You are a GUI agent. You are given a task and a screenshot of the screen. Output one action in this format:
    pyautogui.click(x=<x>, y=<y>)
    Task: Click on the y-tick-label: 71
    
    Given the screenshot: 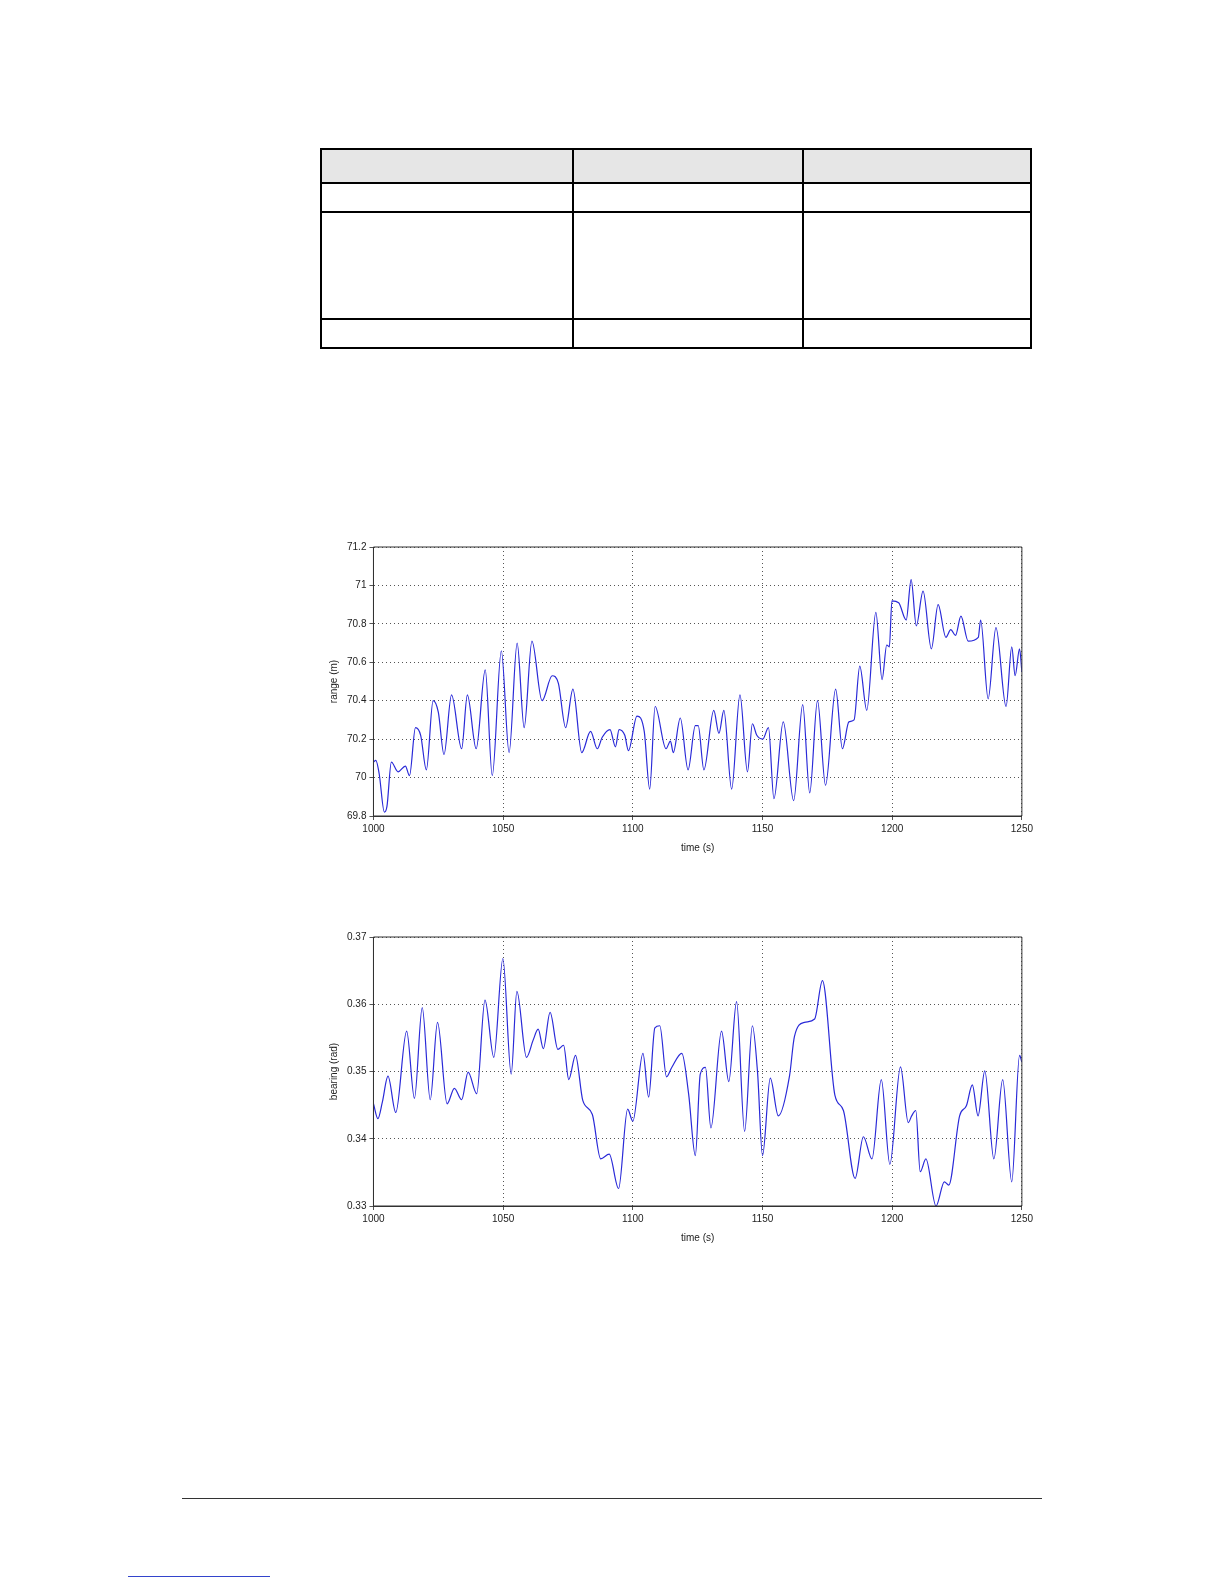 What is the action you would take?
    pyautogui.click(x=361, y=585)
    